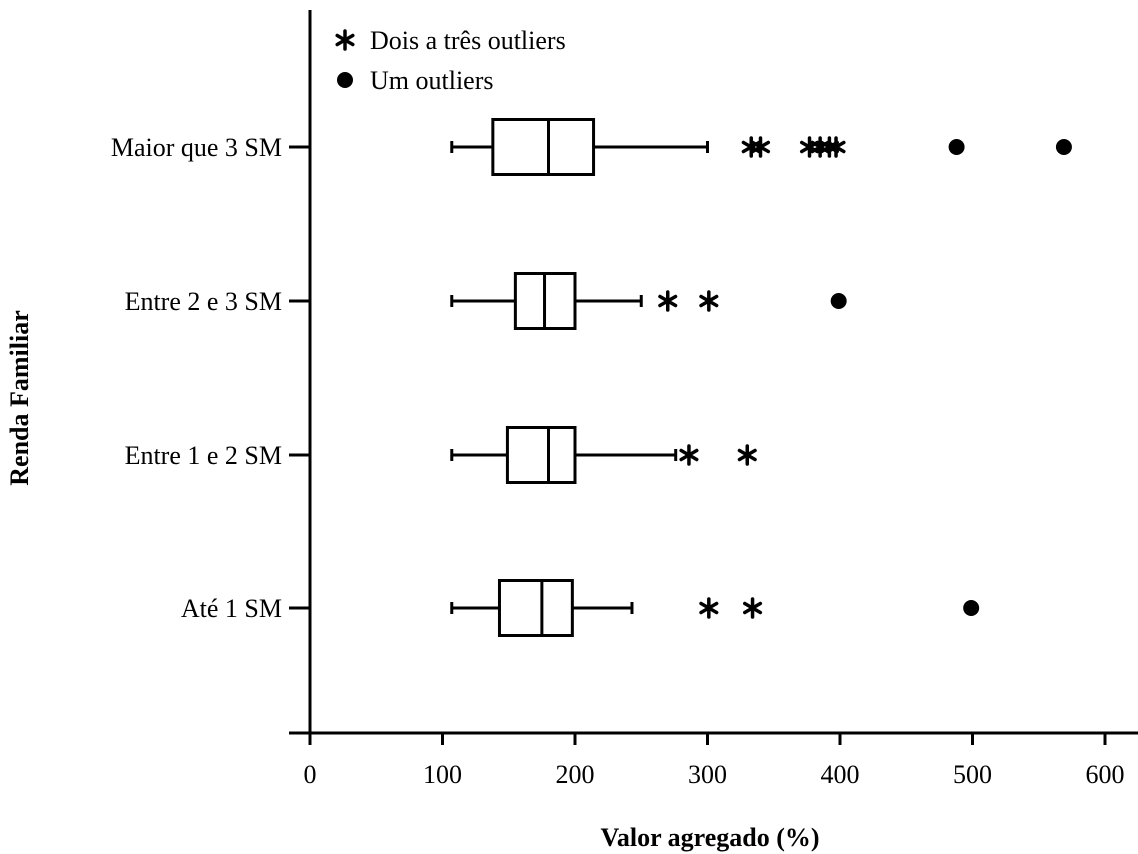  What do you see at coordinates (575, 774) in the screenshot?
I see `x-tick-label: 200` at bounding box center [575, 774].